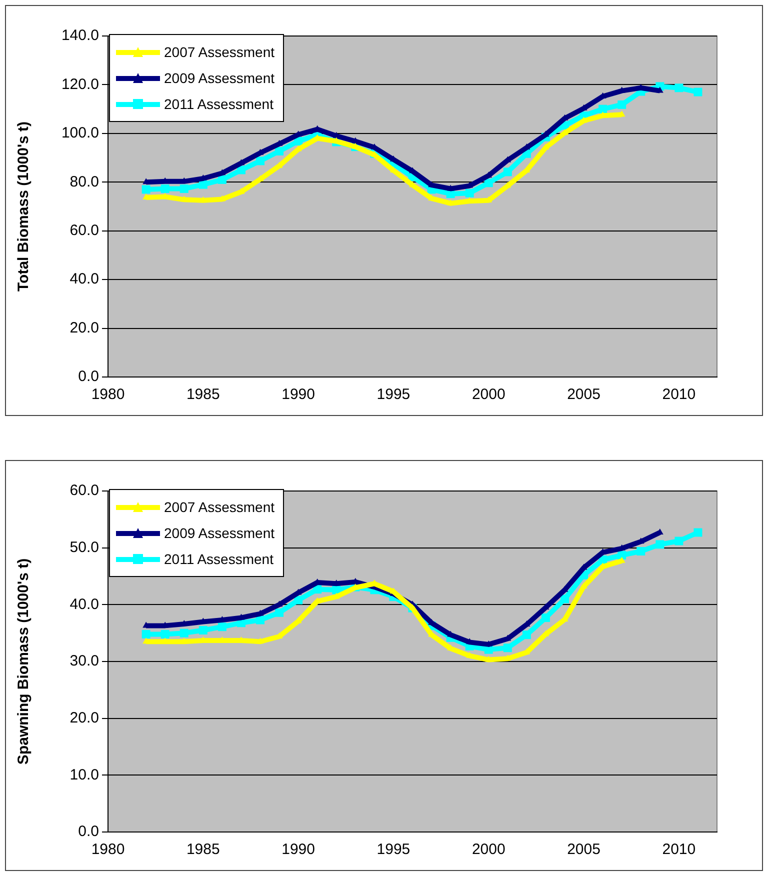 The height and width of the screenshot is (877, 772). Describe the element at coordinates (80, 35) in the screenshot. I see `y-tick-label: 140.0` at that location.